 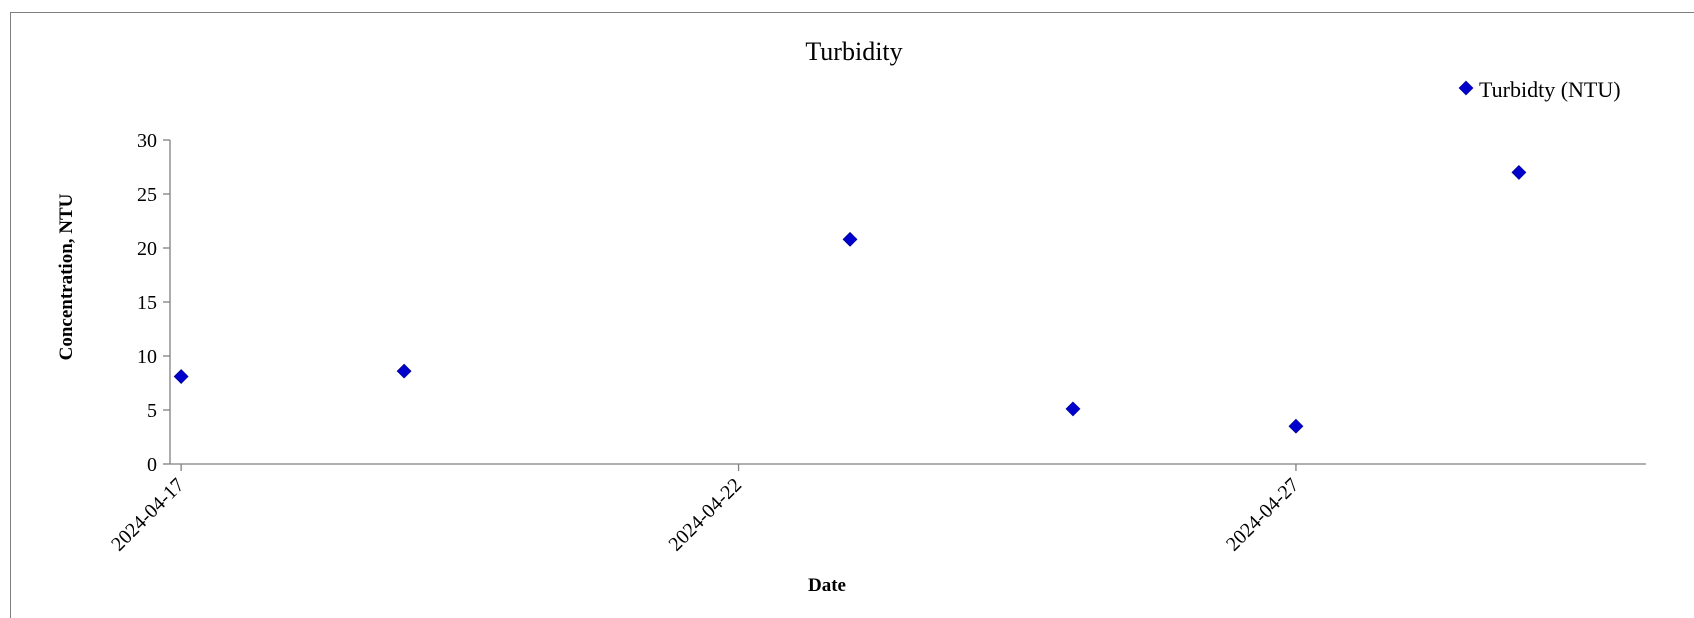 What do you see at coordinates (147, 141) in the screenshot?
I see `y-tick-label: 30` at bounding box center [147, 141].